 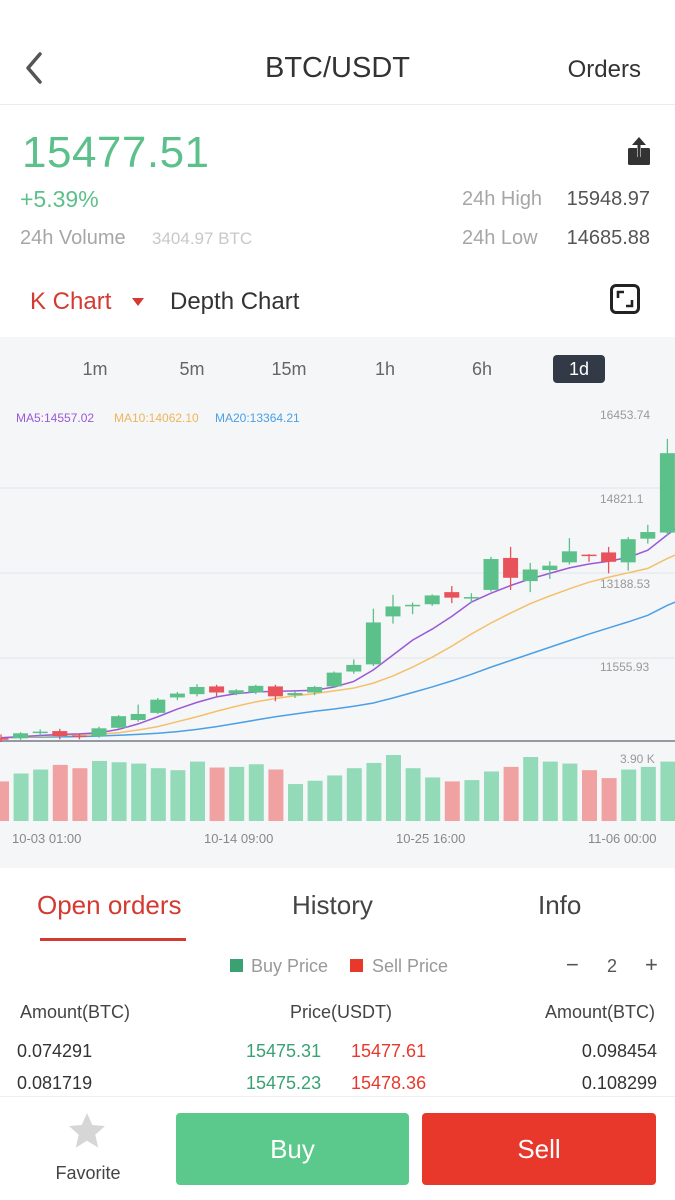 I want to click on star-icon, so click(x=87, y=1131).